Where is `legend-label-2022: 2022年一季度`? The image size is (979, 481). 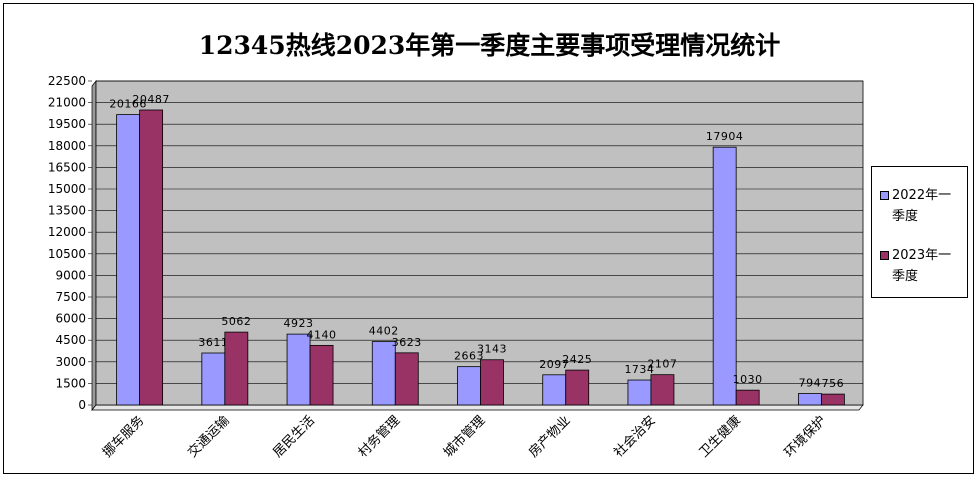 legend-label-2022: 2022年一季度 is located at coordinates (922, 206).